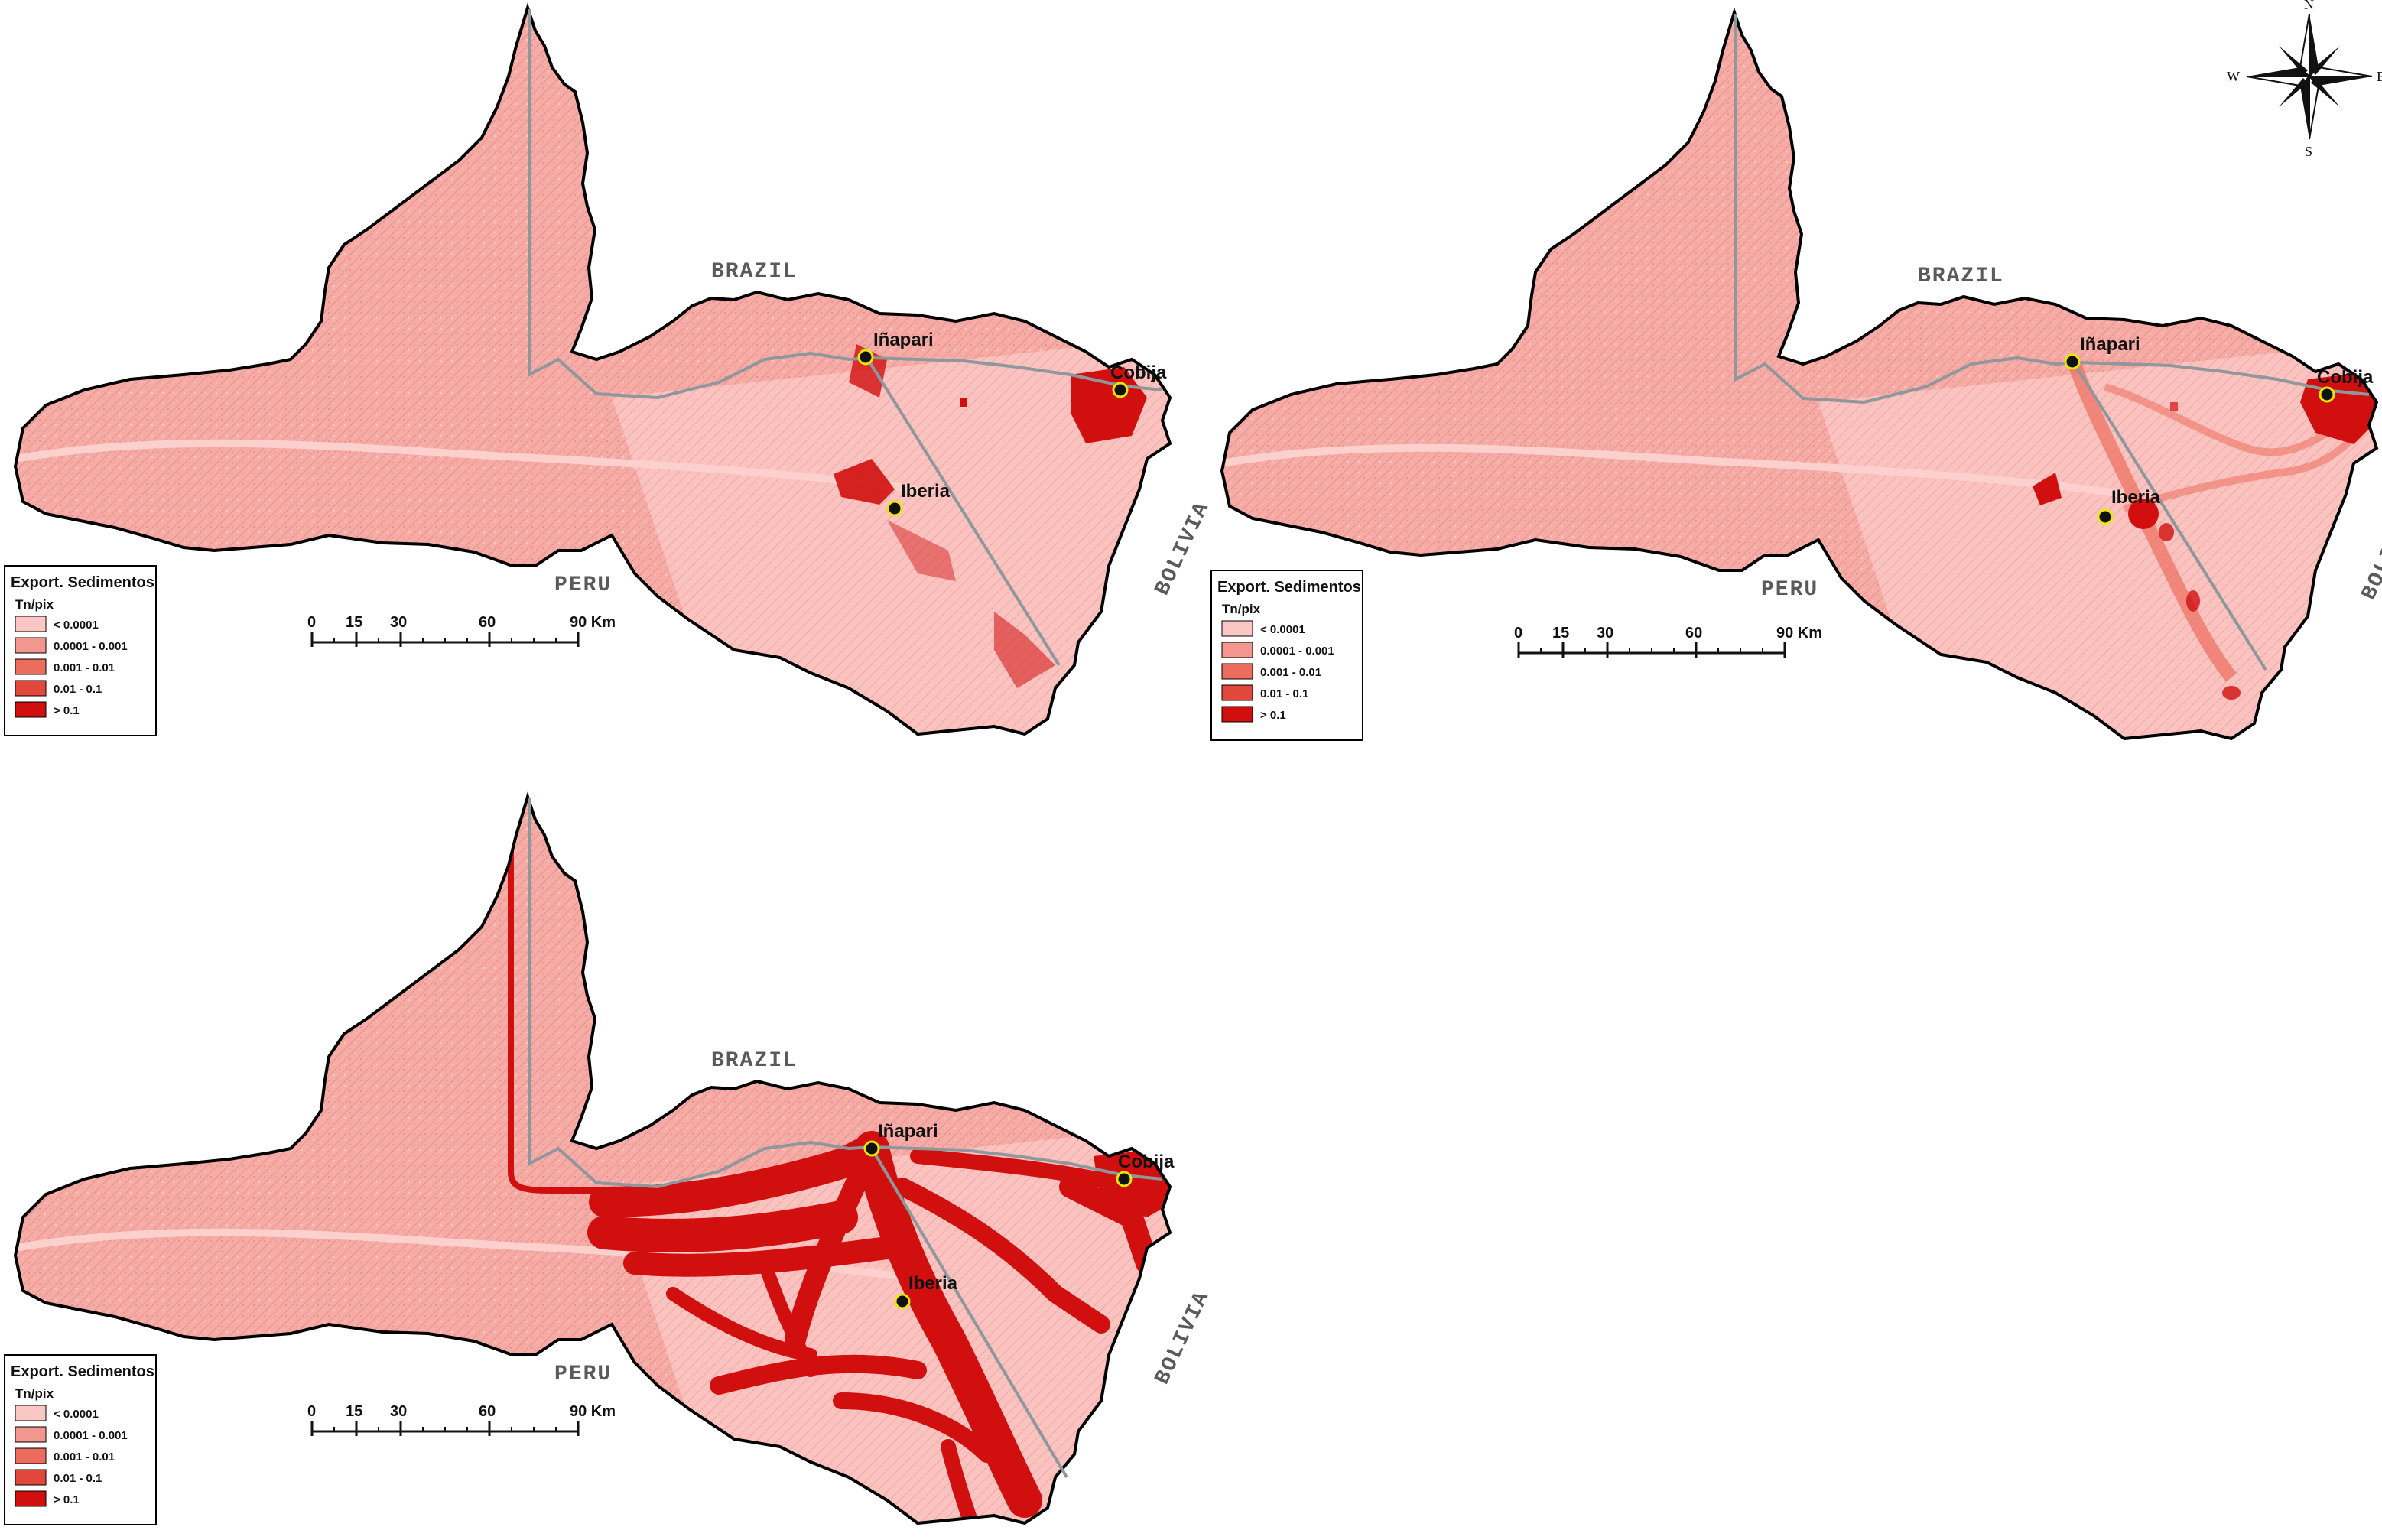 The height and width of the screenshot is (1540, 2382). I want to click on compass-label-n: N, so click(2309, 6).